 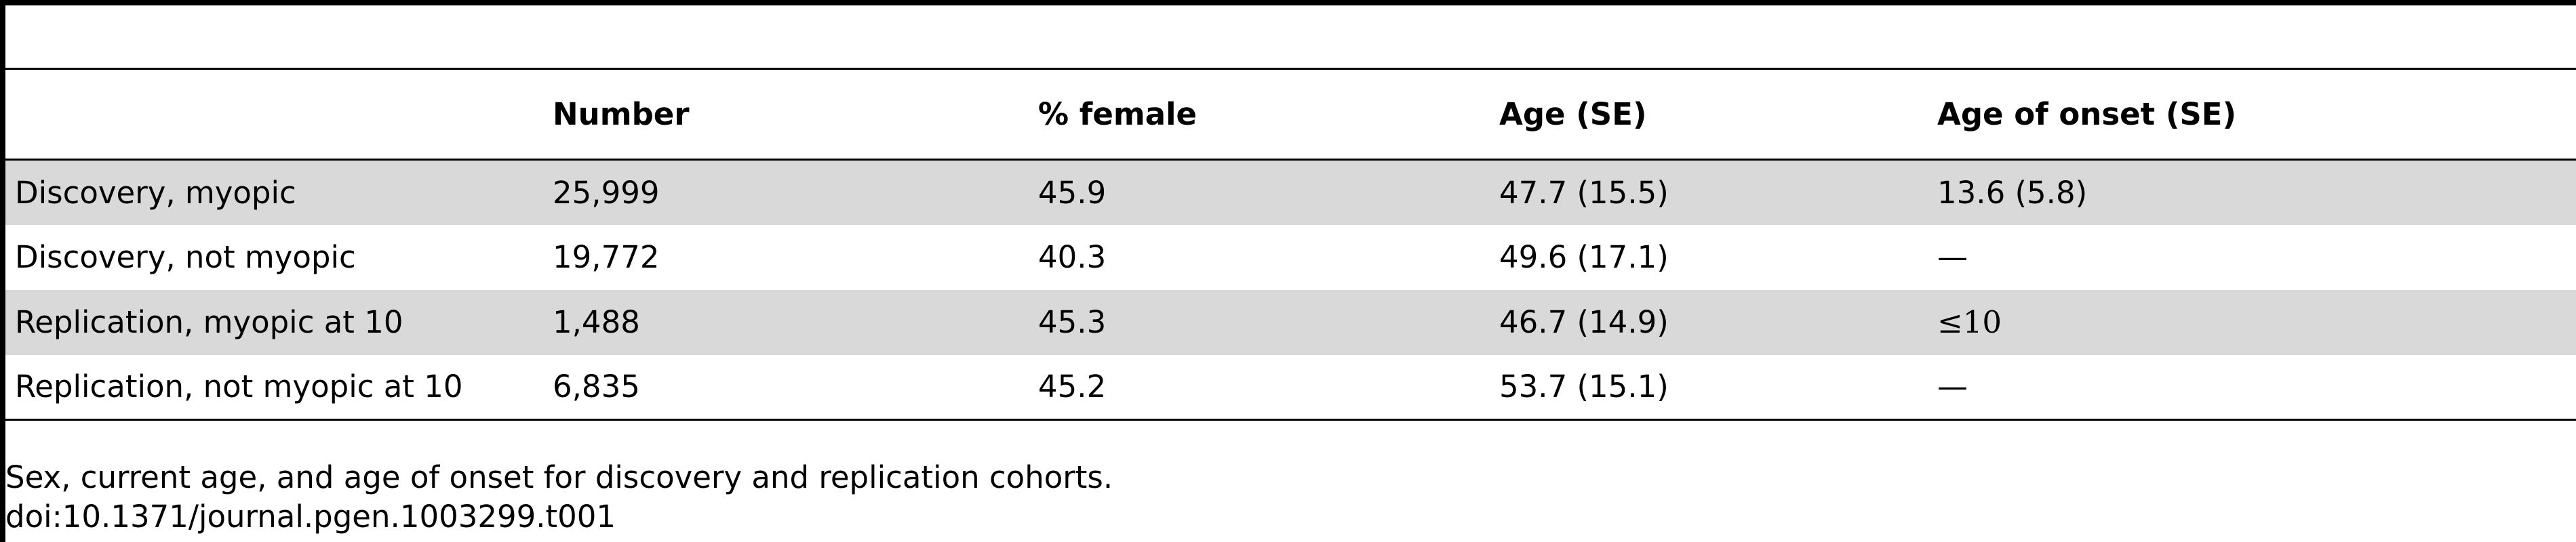 What do you see at coordinates (2087, 114) in the screenshot?
I see `header-age-of-onset: Age of onset (SE)` at bounding box center [2087, 114].